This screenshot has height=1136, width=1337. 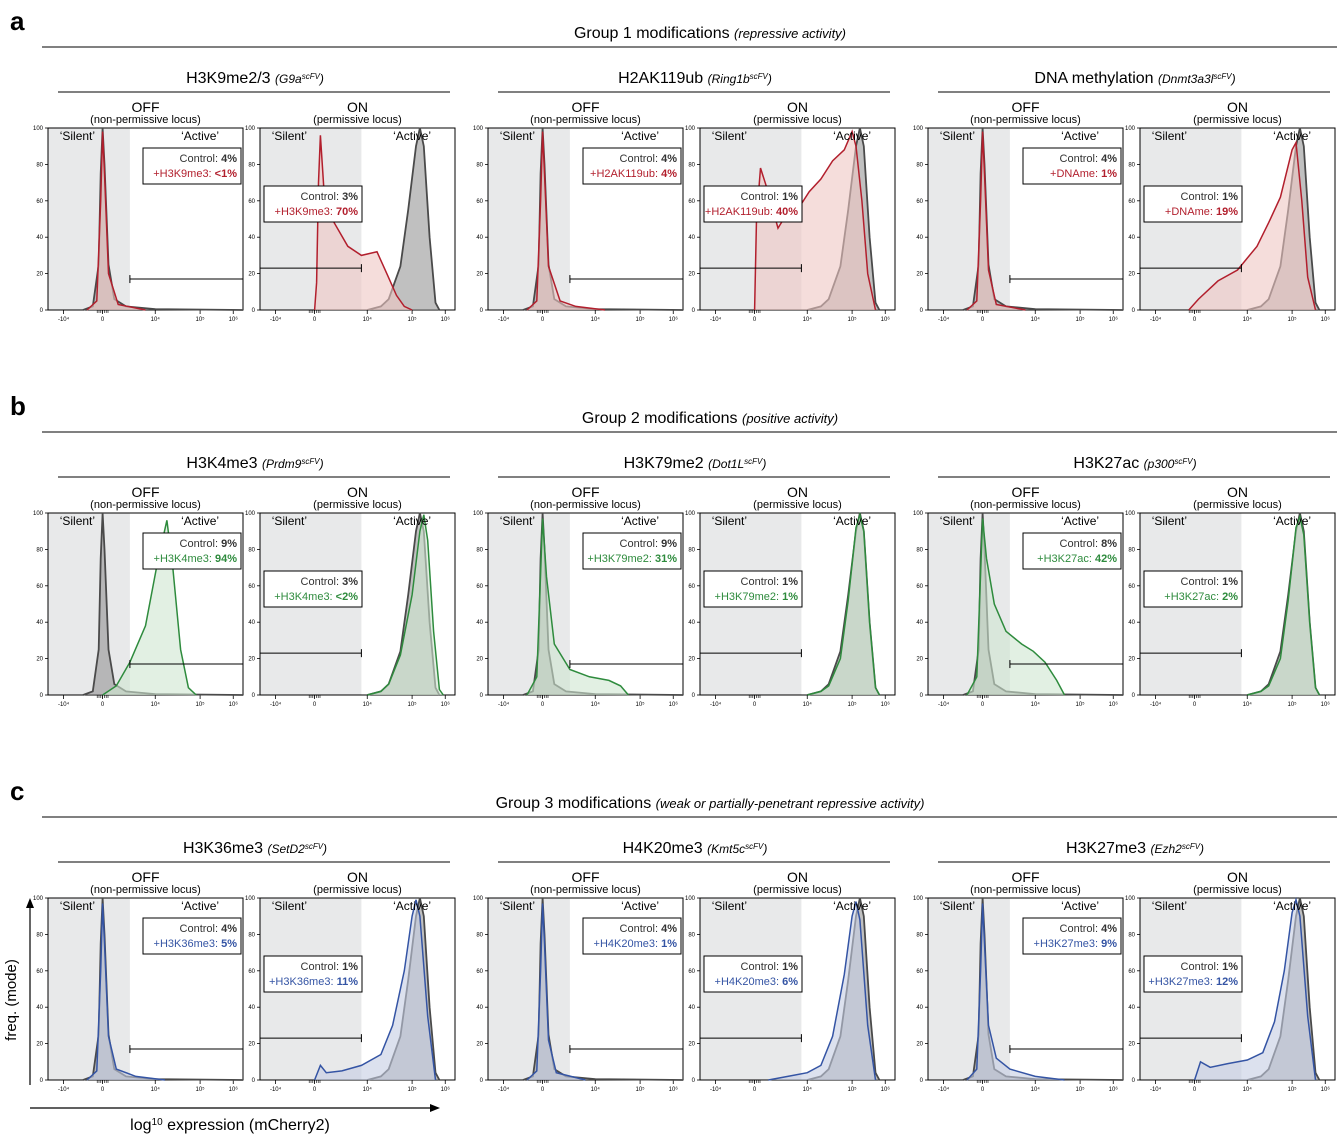 What do you see at coordinates (695, 78) in the screenshot?
I see `mod-title: H2AK119ub (Ring1bscFV)` at bounding box center [695, 78].